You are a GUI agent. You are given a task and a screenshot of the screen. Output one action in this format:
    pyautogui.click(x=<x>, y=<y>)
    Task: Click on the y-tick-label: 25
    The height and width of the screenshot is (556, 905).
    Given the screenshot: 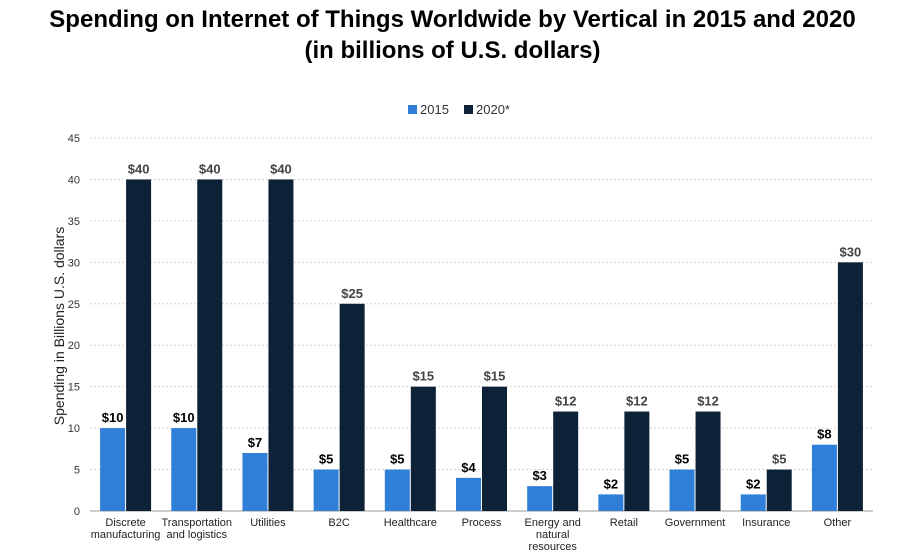 What is the action you would take?
    pyautogui.click(x=74, y=305)
    